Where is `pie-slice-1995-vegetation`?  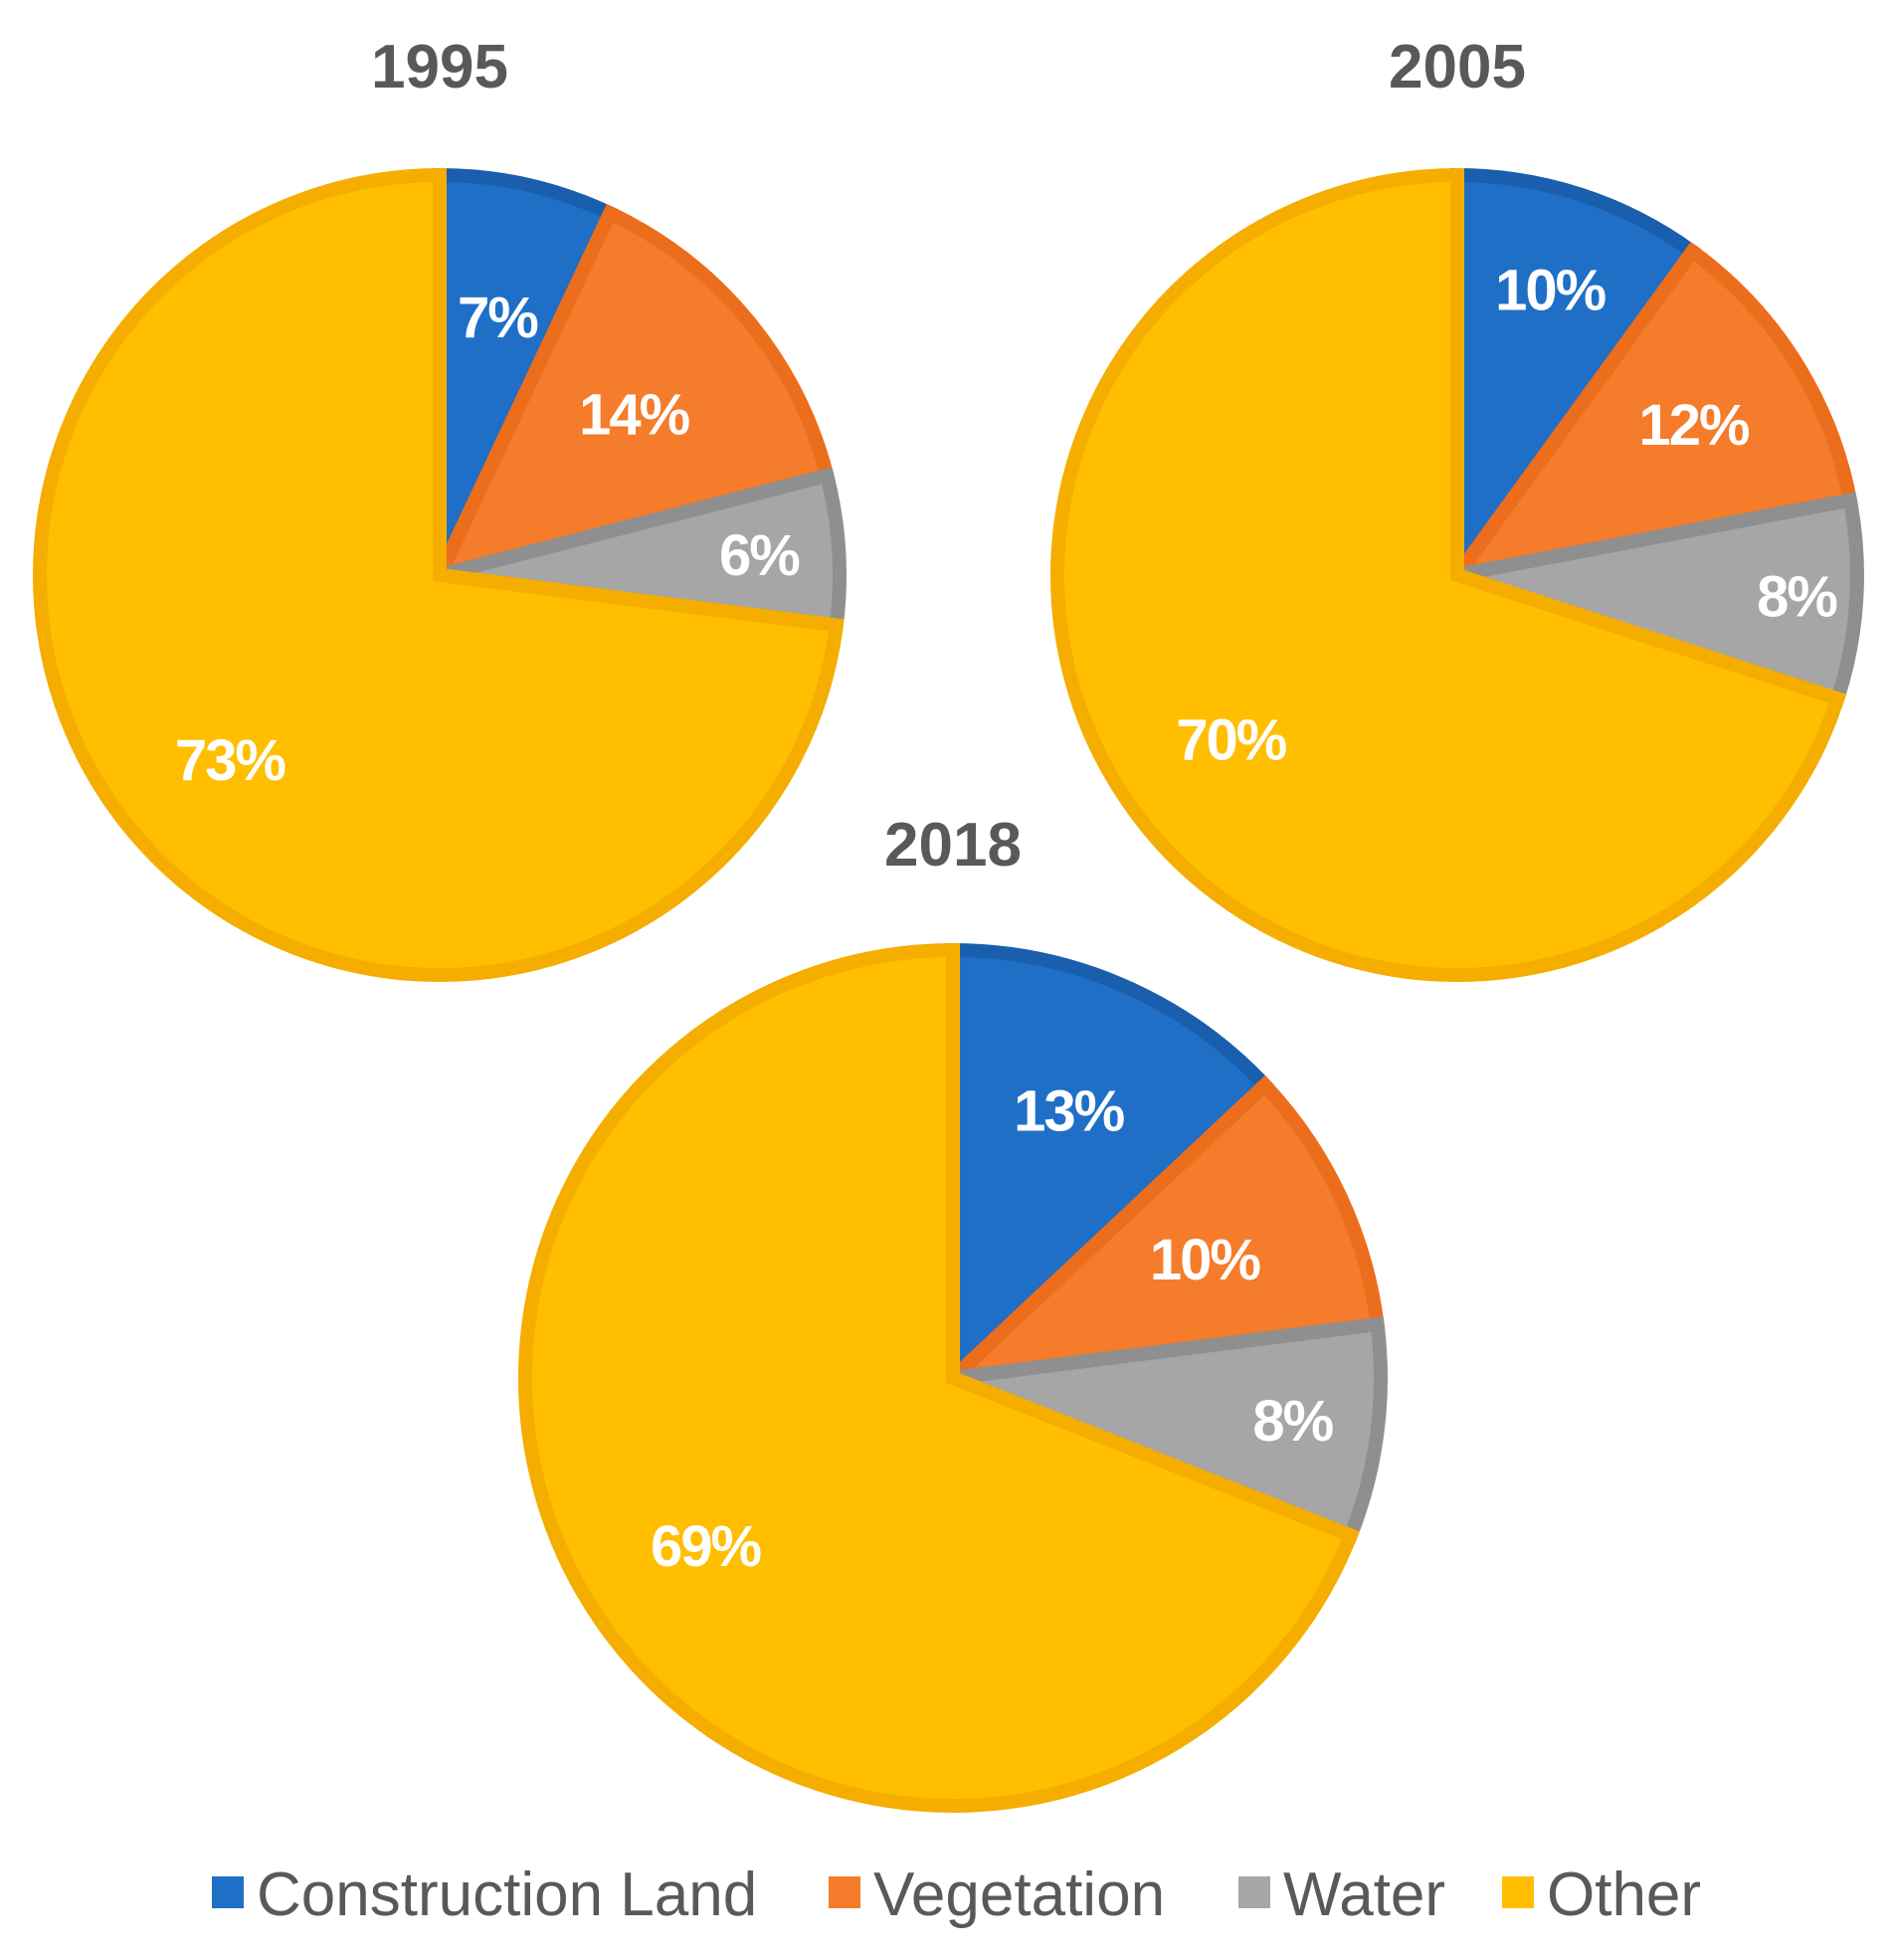 pie-slice-1995-vegetation is located at coordinates (631, 394).